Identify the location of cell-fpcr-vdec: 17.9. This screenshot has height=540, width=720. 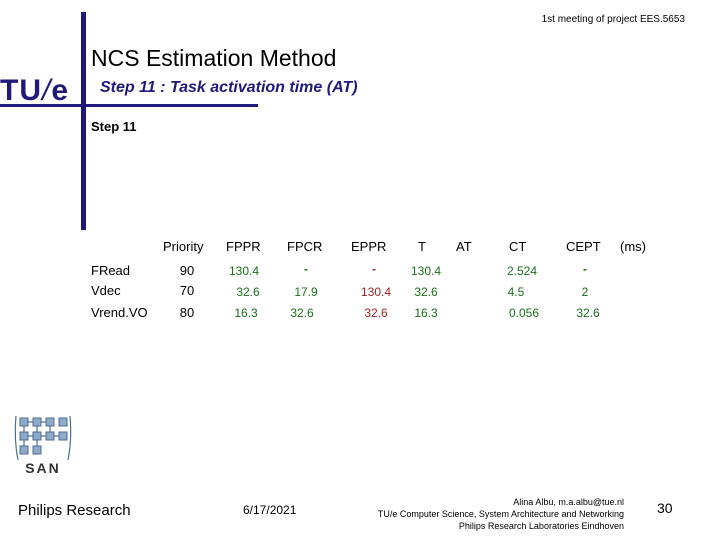
(306, 292).